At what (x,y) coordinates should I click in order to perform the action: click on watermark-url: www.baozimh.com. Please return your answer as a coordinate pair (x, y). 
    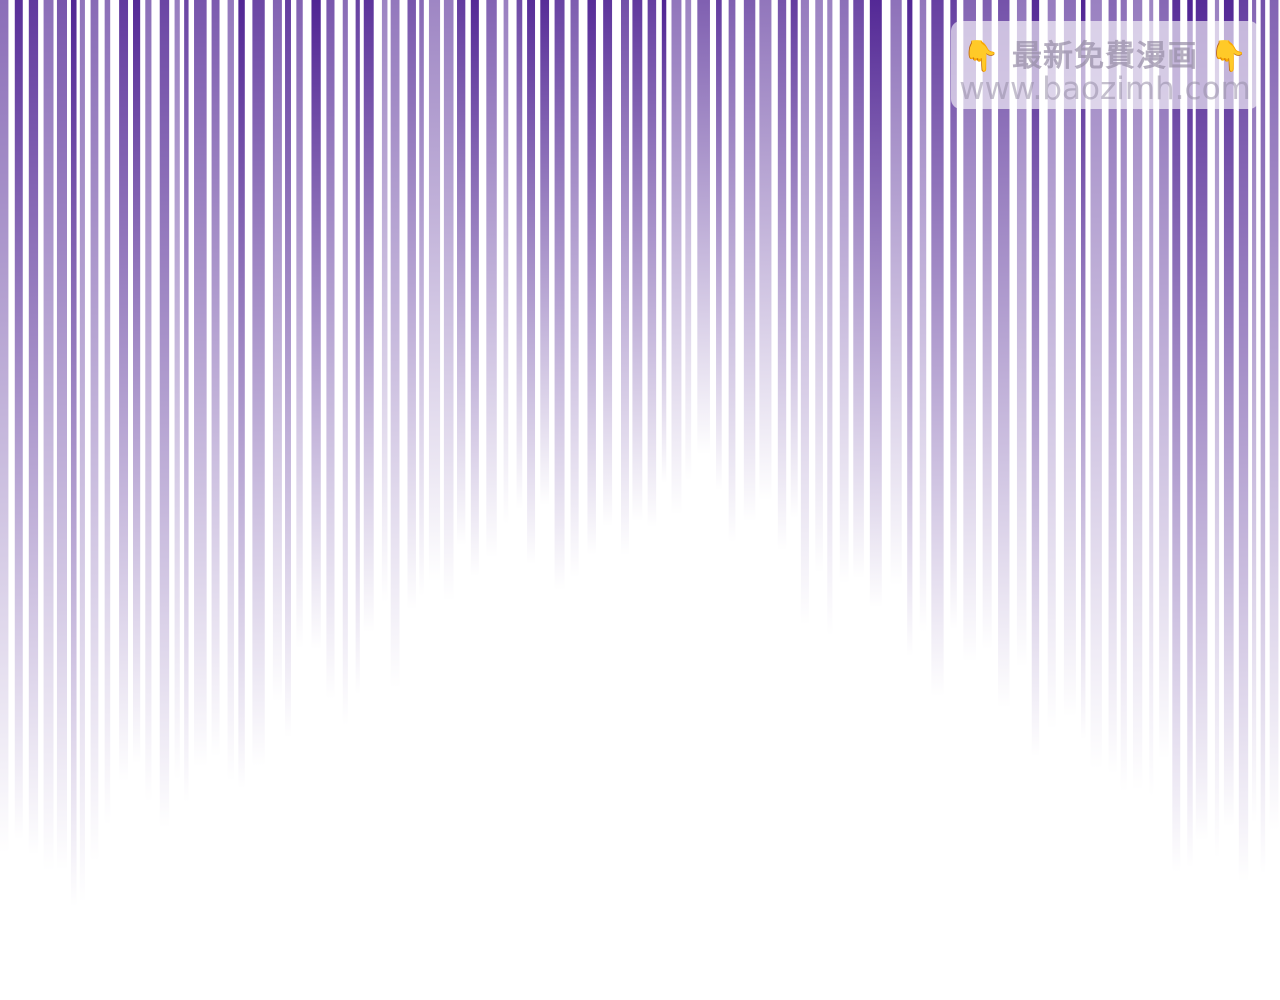
    Looking at the image, I should click on (1105, 89).